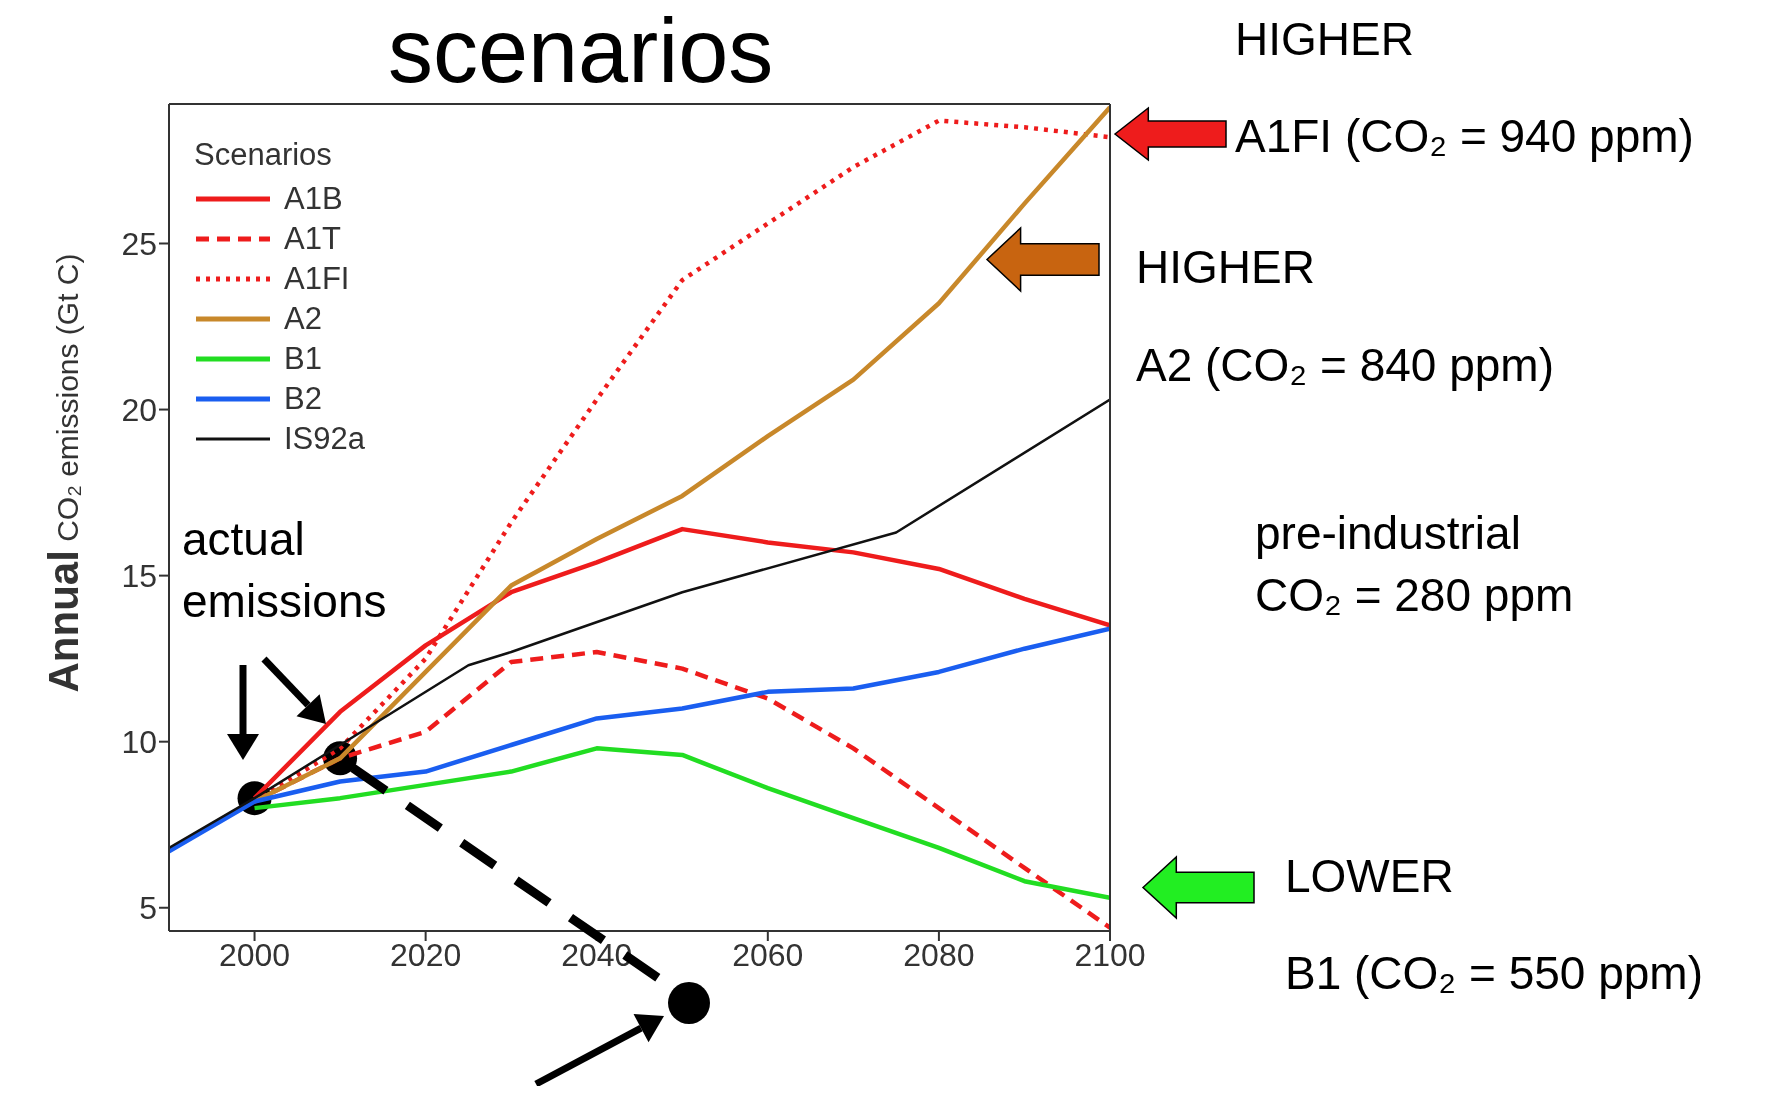 The width and height of the screenshot is (1787, 1094). Describe the element at coordinates (254, 954) in the screenshot. I see `x-tick-label: 2000` at that location.